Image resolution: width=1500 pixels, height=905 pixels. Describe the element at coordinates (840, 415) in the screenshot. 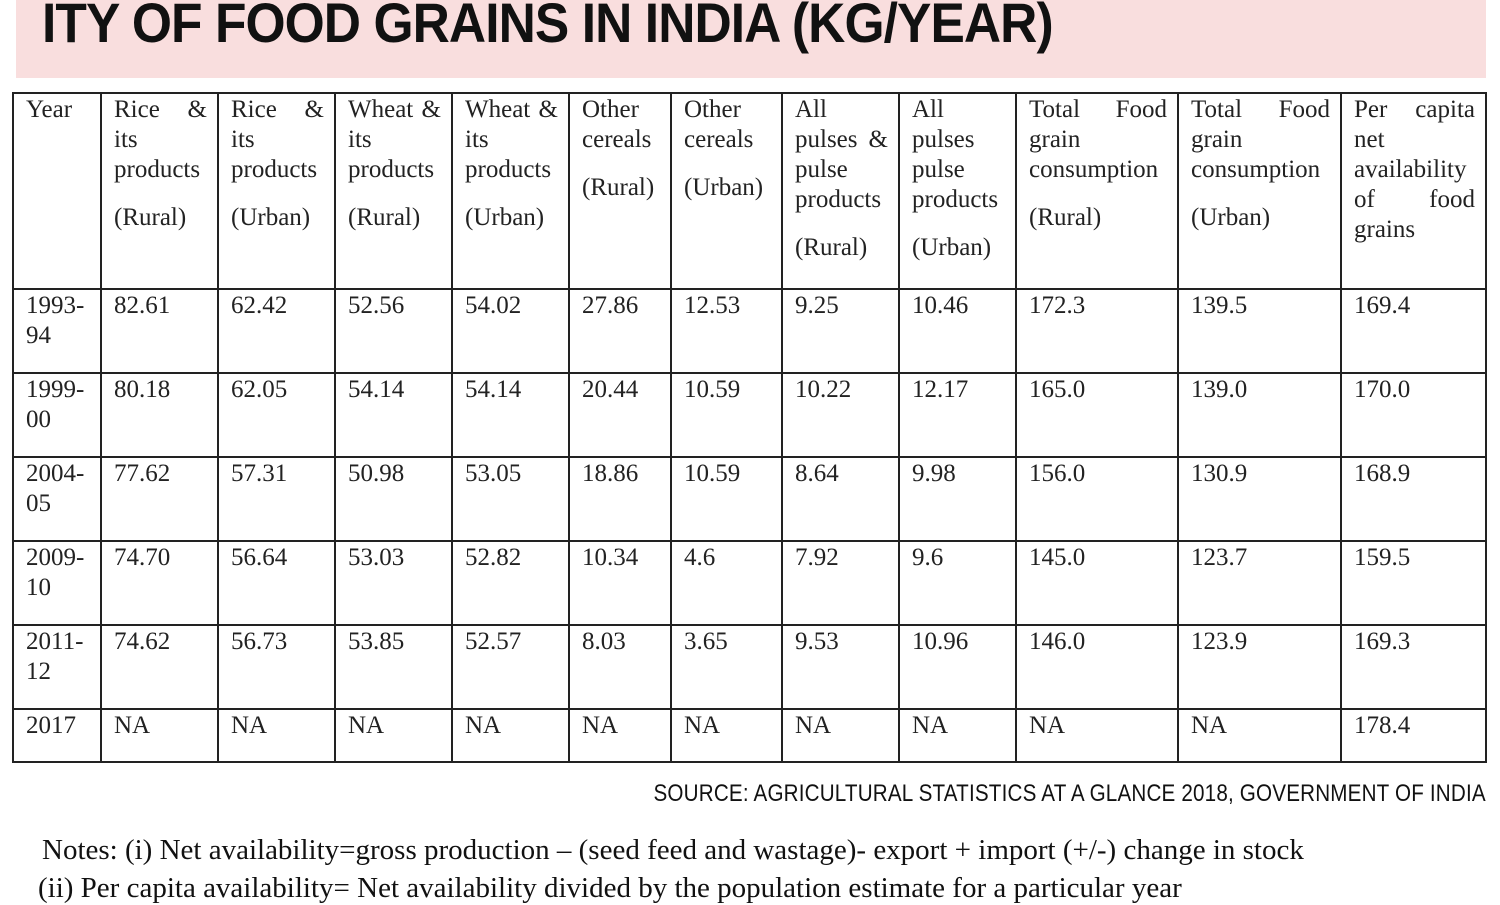

I see `table-cell: 10.22` at that location.